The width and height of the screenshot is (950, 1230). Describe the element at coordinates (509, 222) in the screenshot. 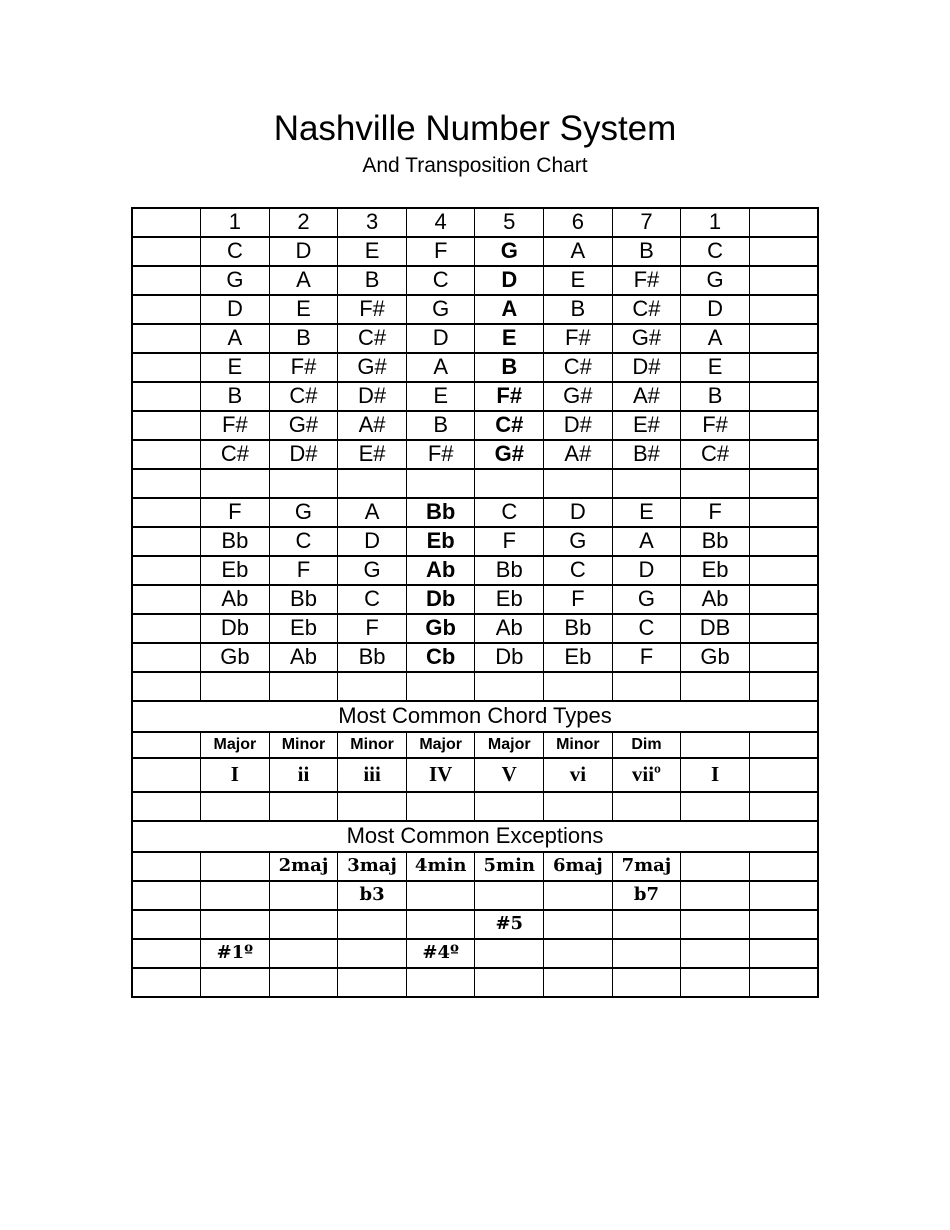

I see `table-cell: 5` at that location.